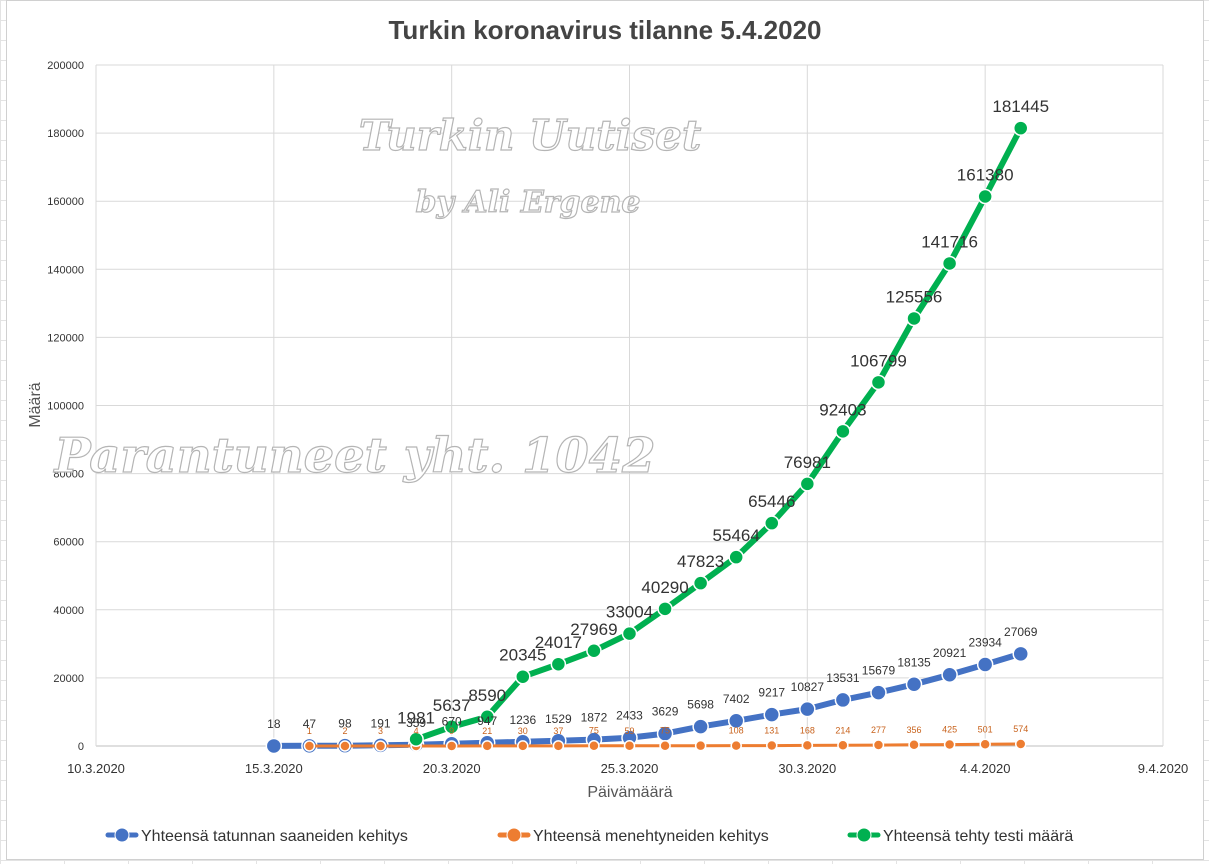 Image resolution: width=1209 pixels, height=864 pixels. I want to click on data-label-tests: 106799, so click(878, 360).